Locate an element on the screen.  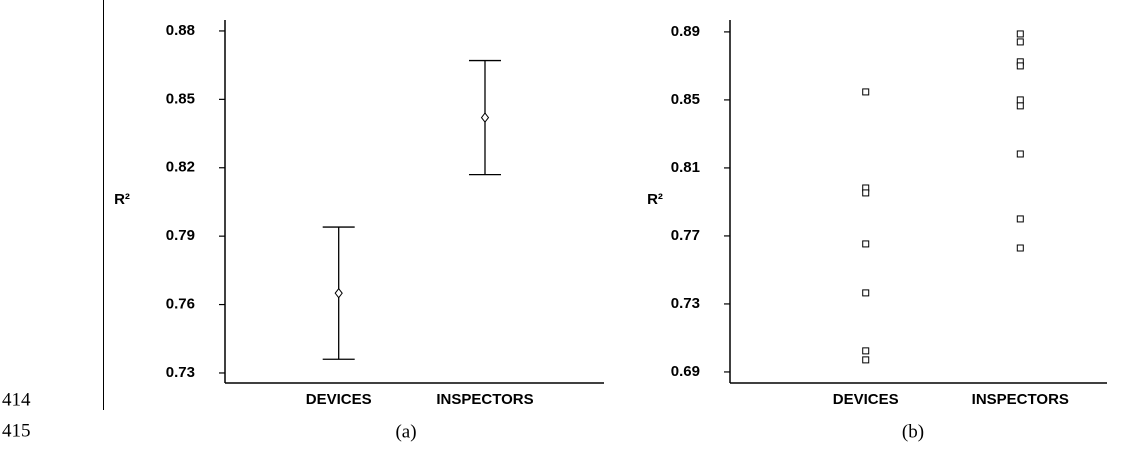
y-tick-label: 0.89 is located at coordinates (685, 31).